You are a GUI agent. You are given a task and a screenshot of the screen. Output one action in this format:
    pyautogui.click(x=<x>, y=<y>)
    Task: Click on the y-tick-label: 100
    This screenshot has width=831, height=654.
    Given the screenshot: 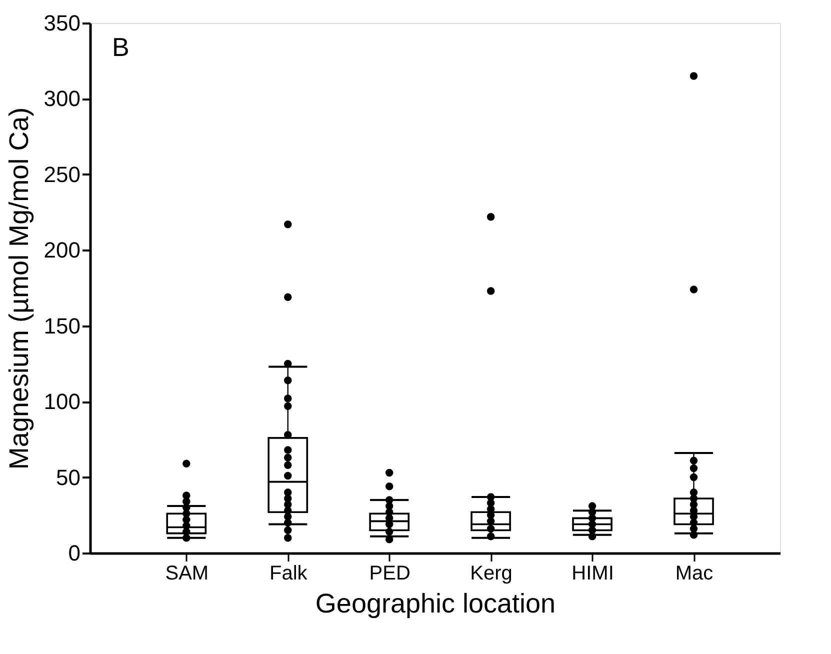 What is the action you would take?
    pyautogui.click(x=62, y=401)
    